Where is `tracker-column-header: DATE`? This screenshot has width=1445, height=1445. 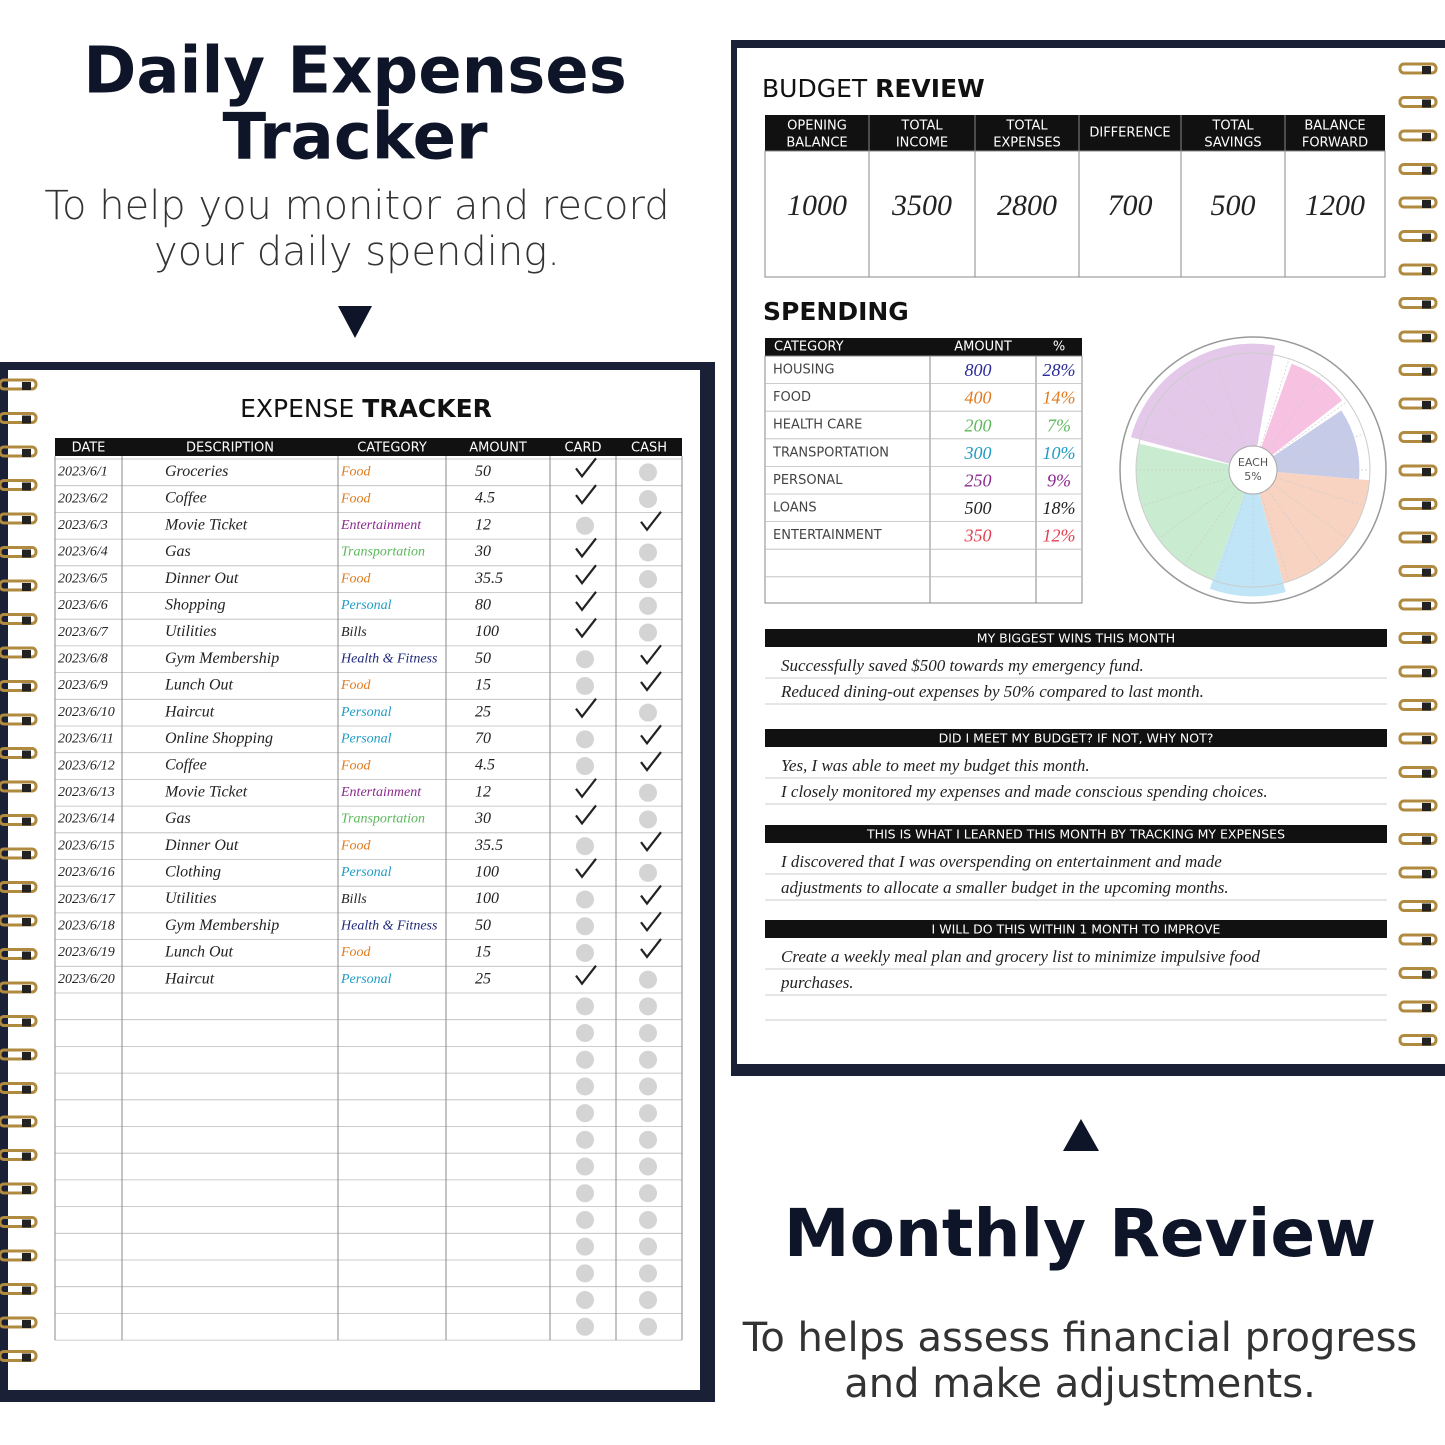 tracker-column-header: DATE is located at coordinates (89, 448).